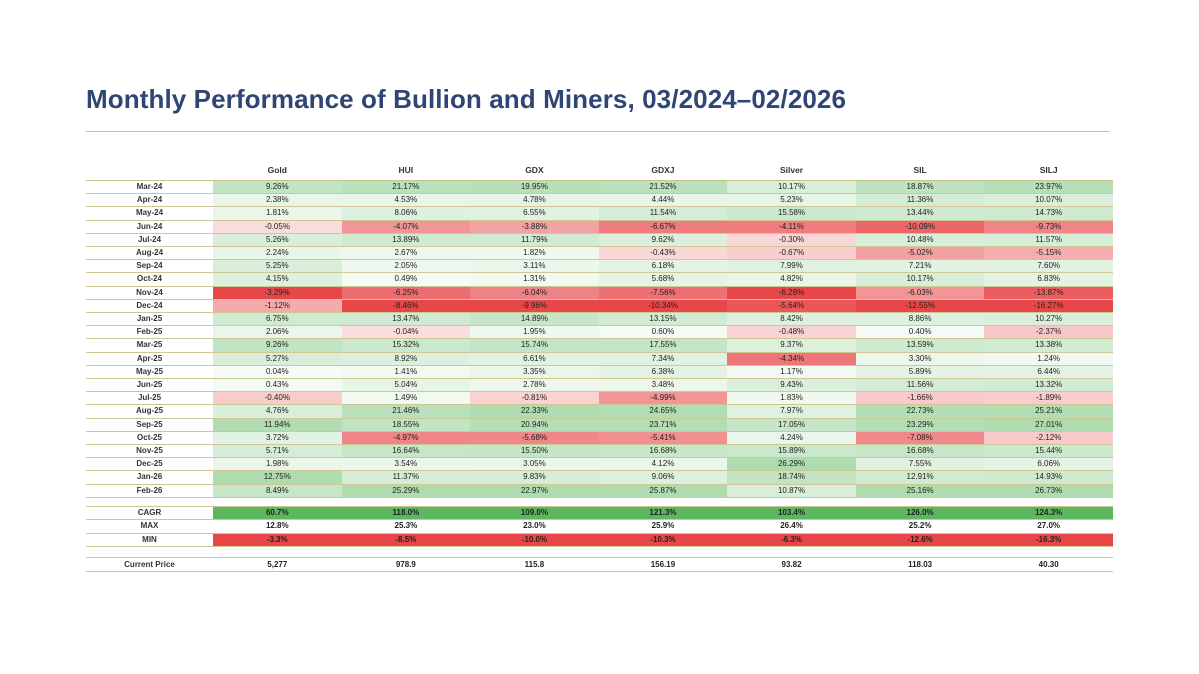 The height and width of the screenshot is (674, 1199). What do you see at coordinates (406, 513) in the screenshot?
I see `summary-cell: 118.0%` at bounding box center [406, 513].